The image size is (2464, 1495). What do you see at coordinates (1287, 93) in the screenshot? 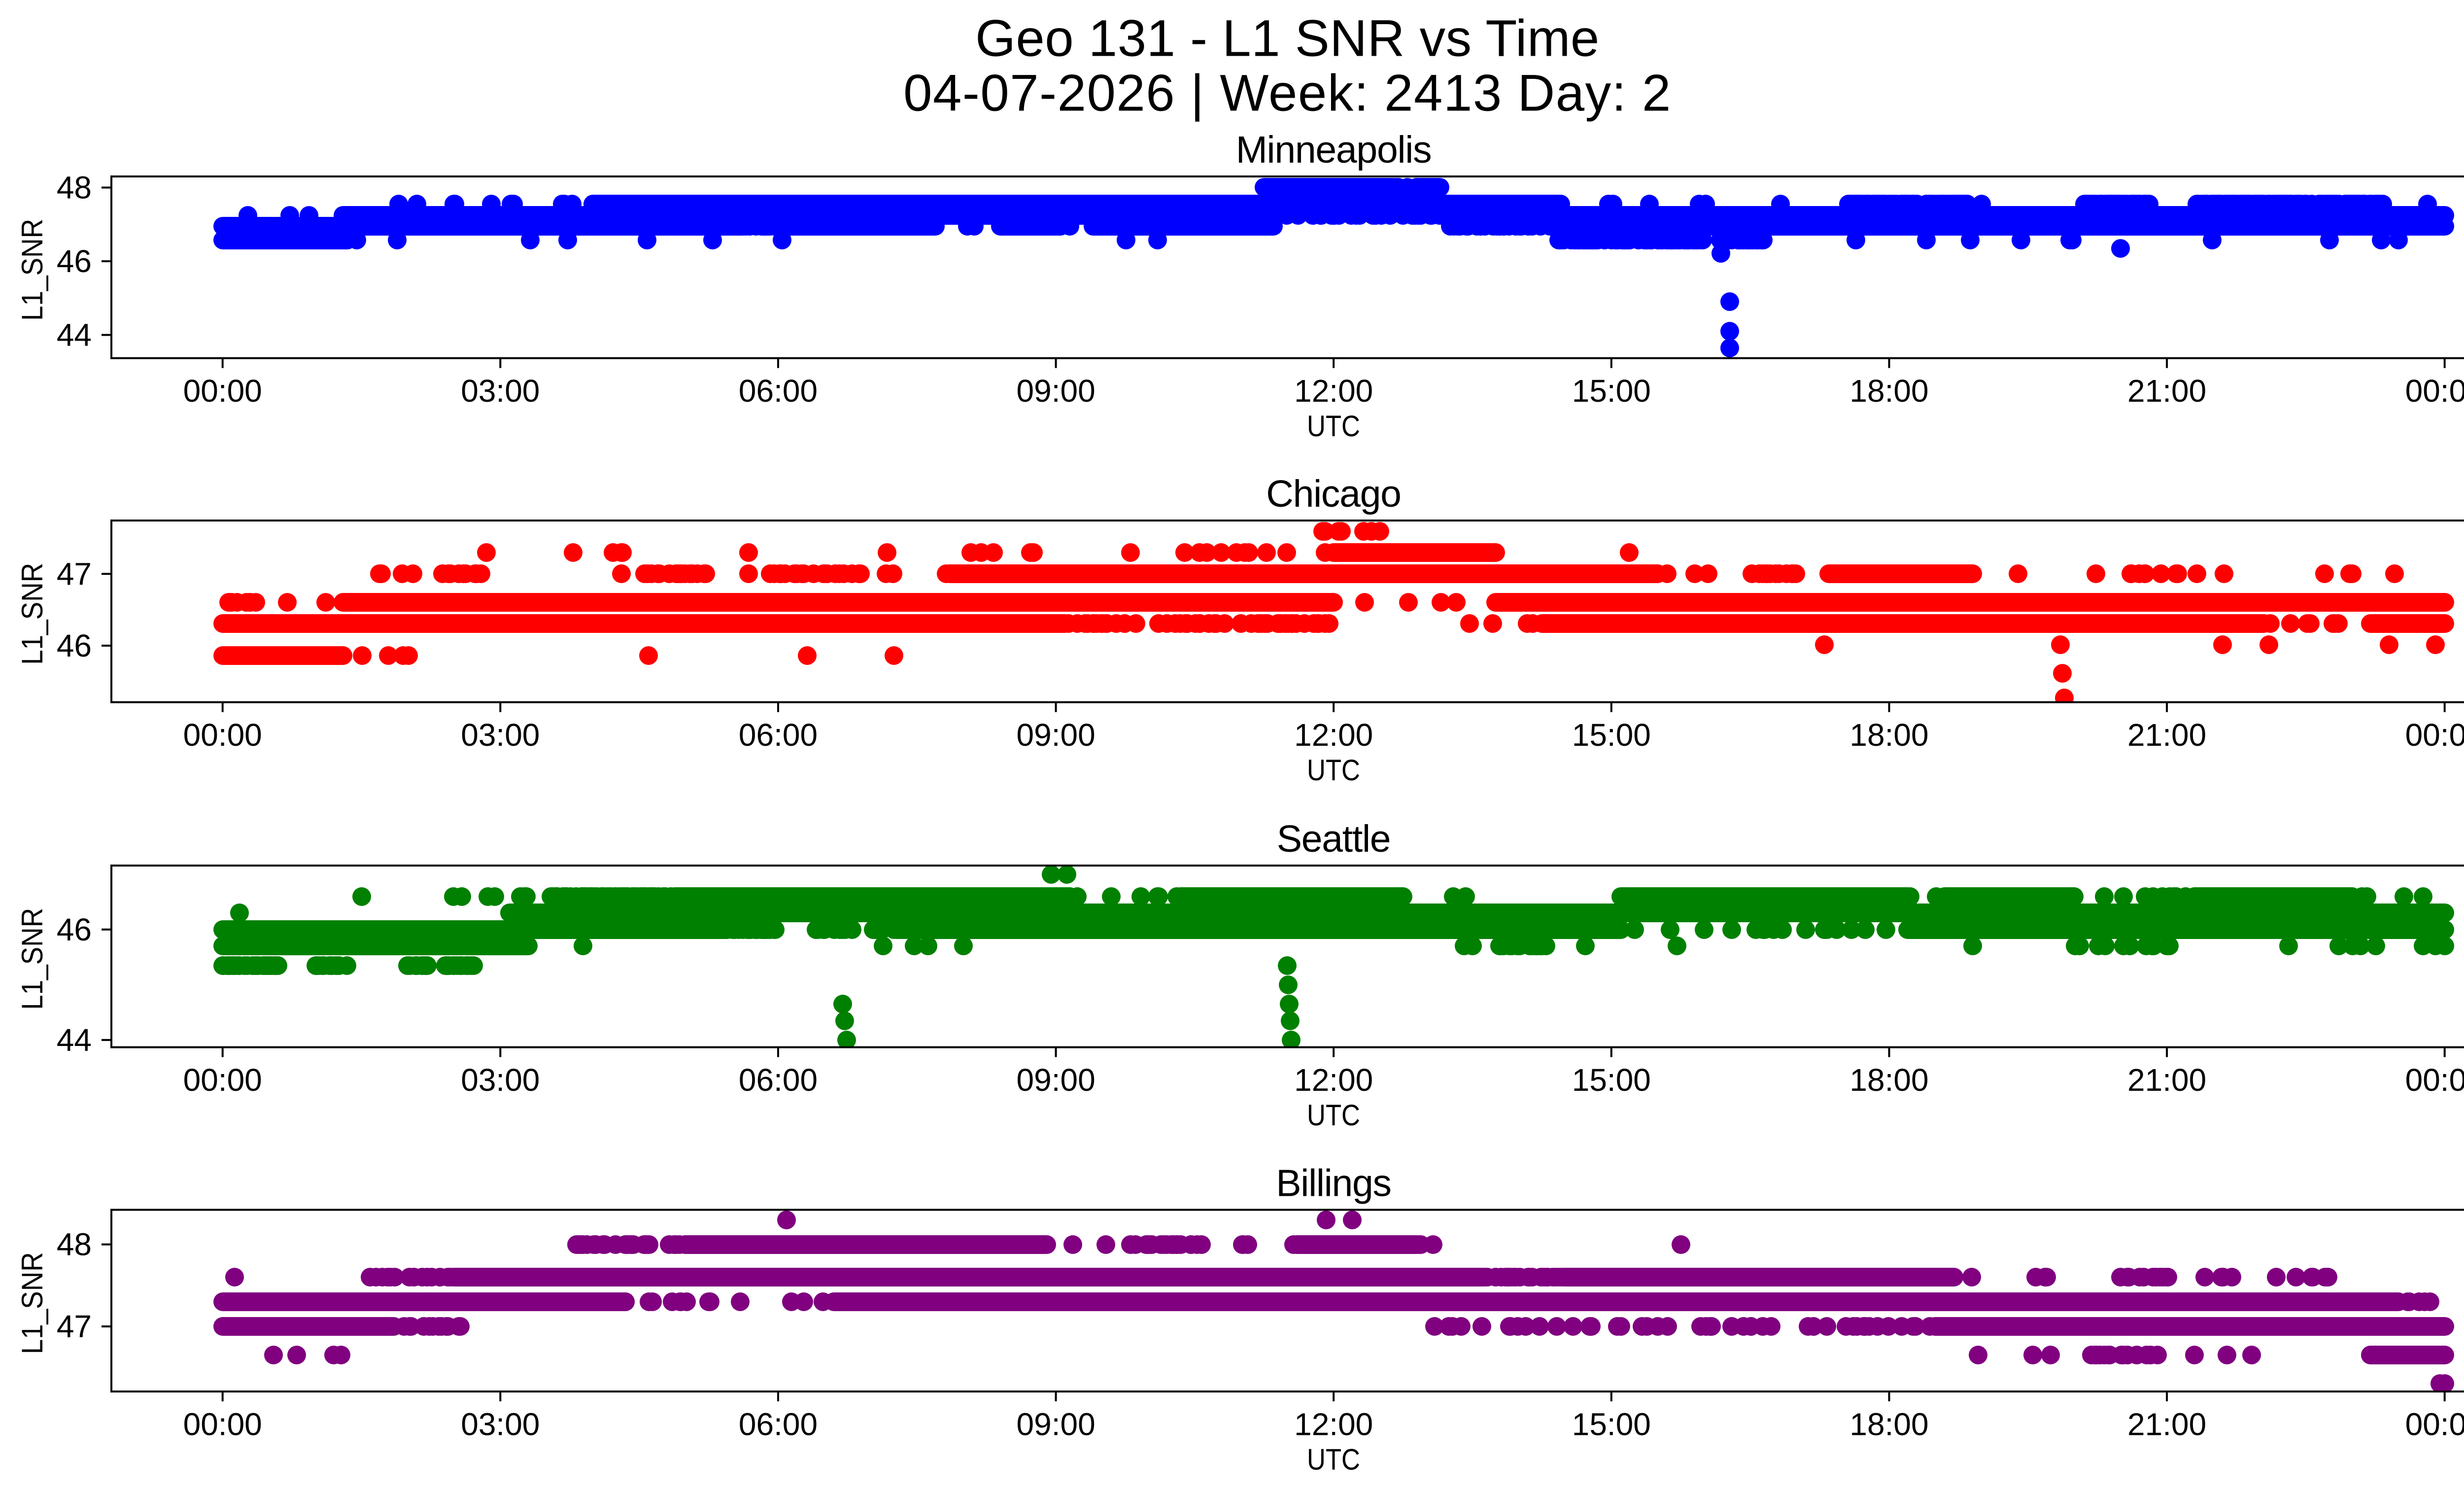
I see `svg-text: 04-07-2026 | Week: 2413 Day: 2` at bounding box center [1287, 93].